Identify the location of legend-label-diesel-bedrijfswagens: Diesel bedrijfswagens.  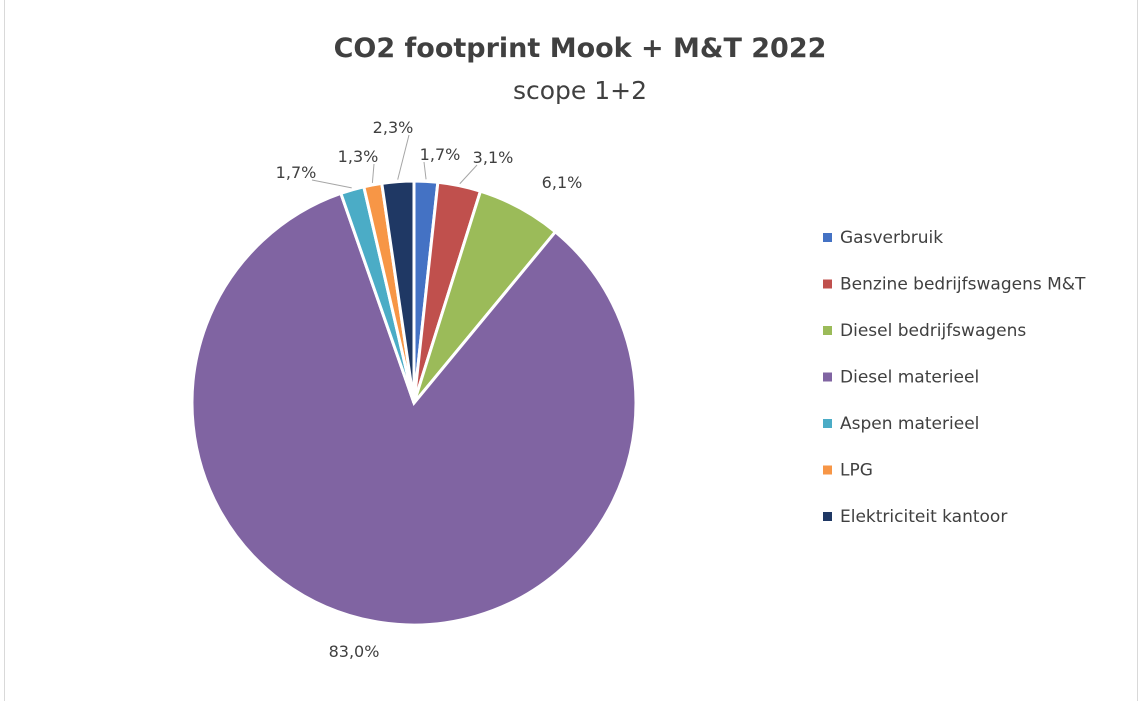
(933, 331).